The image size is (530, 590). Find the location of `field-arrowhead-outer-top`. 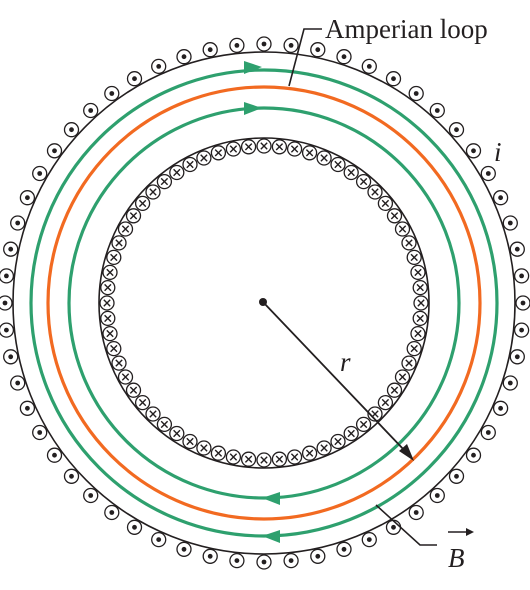

field-arrowhead-outer-top is located at coordinates (253, 67).